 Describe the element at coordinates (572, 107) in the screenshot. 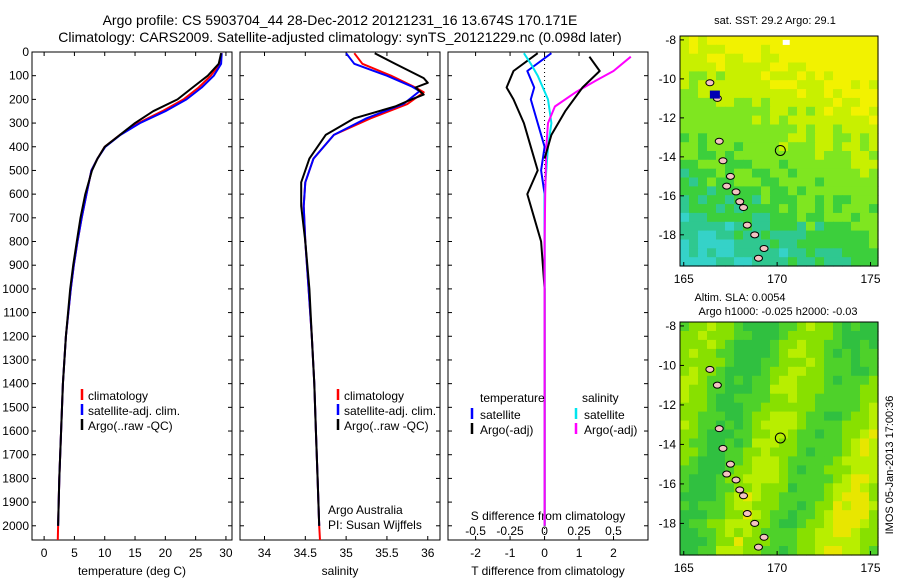

I see `difference-series-s-argo-secondary` at that location.